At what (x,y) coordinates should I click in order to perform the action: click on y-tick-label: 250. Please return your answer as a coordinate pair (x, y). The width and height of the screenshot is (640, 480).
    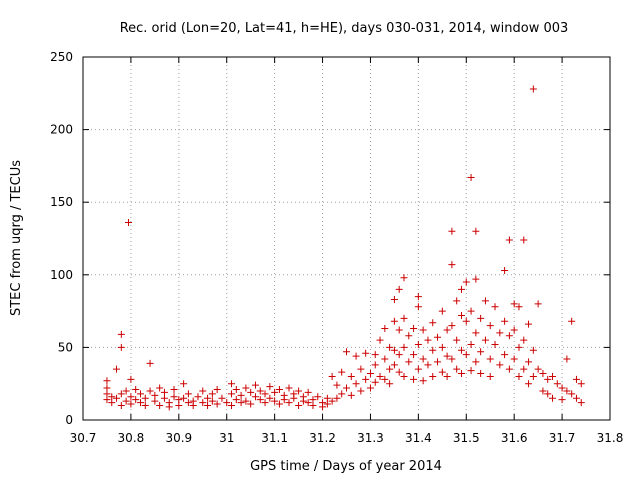
    Looking at the image, I should click on (61, 57).